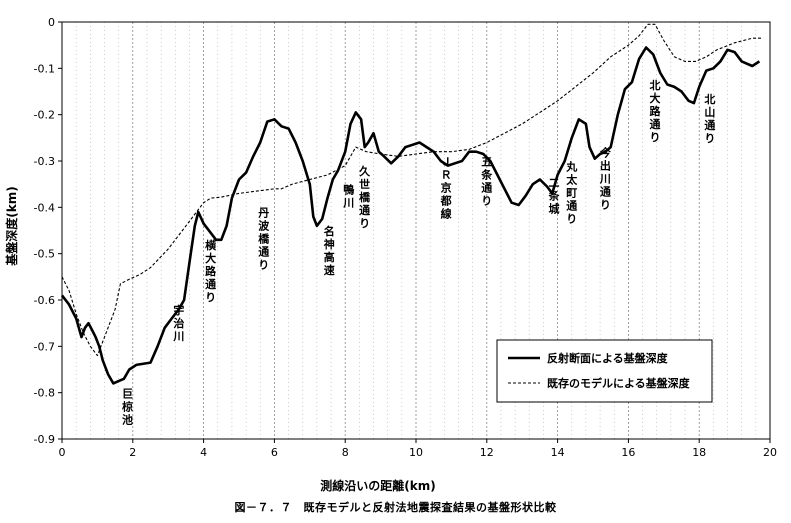 The image size is (791, 523). What do you see at coordinates (571, 179) in the screenshot?
I see `annotation-char: 太` at bounding box center [571, 179].